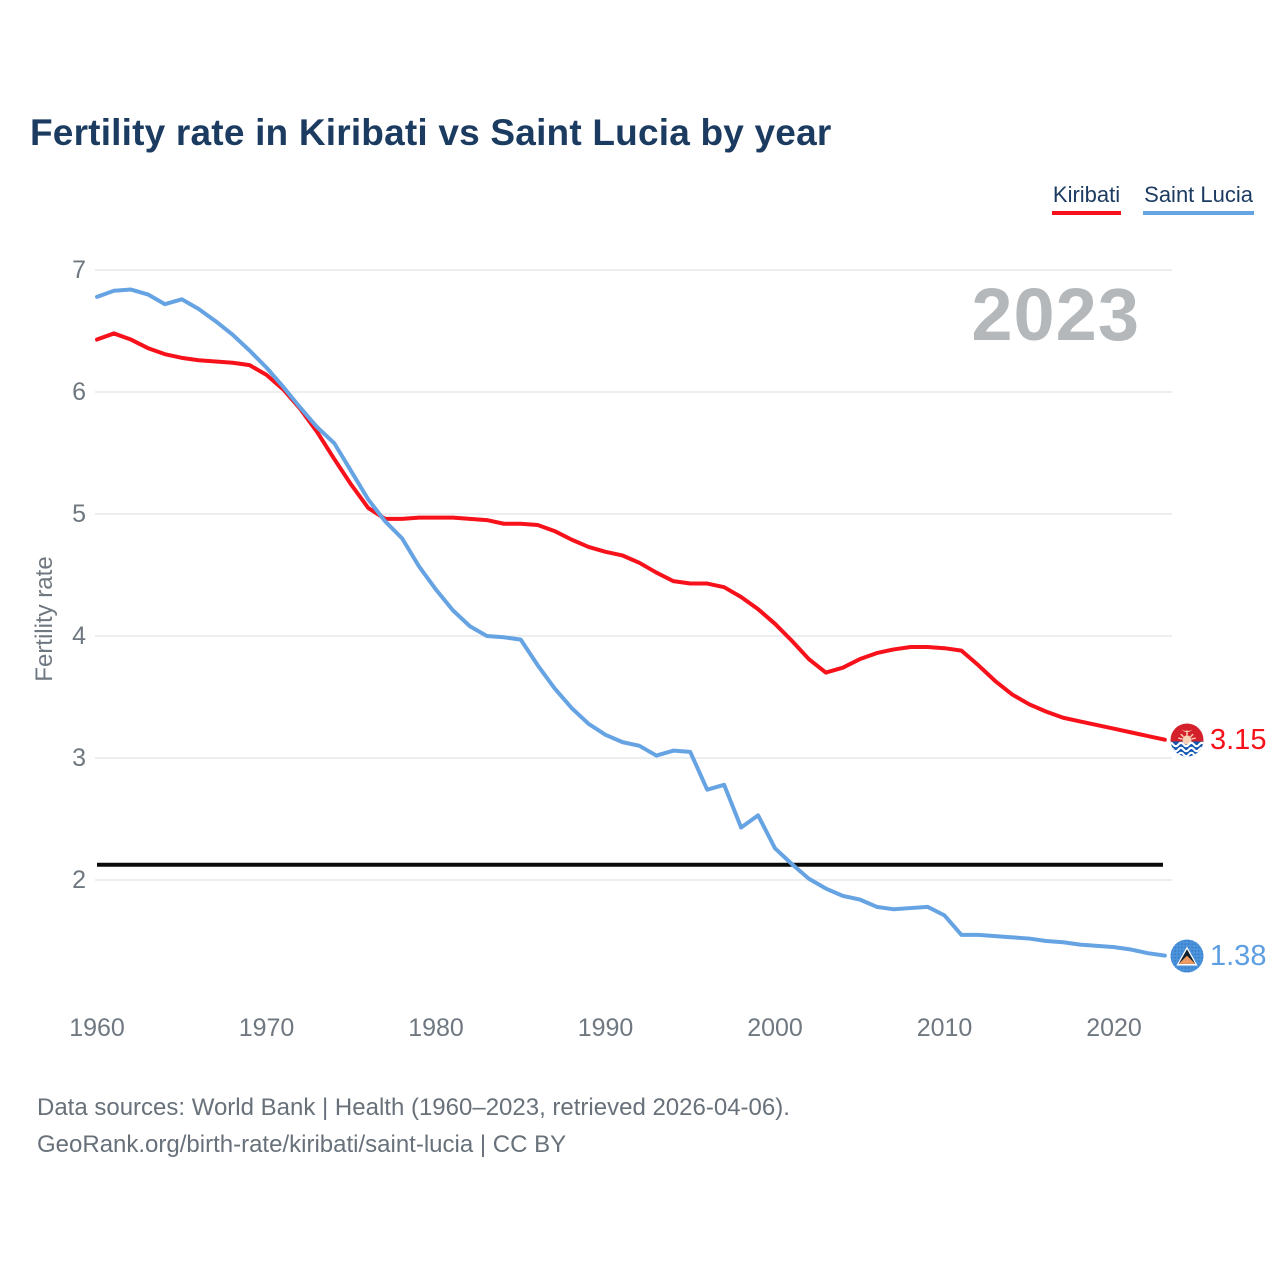 Image resolution: width=1280 pixels, height=1280 pixels. I want to click on y-tick-label: 4, so click(79, 636).